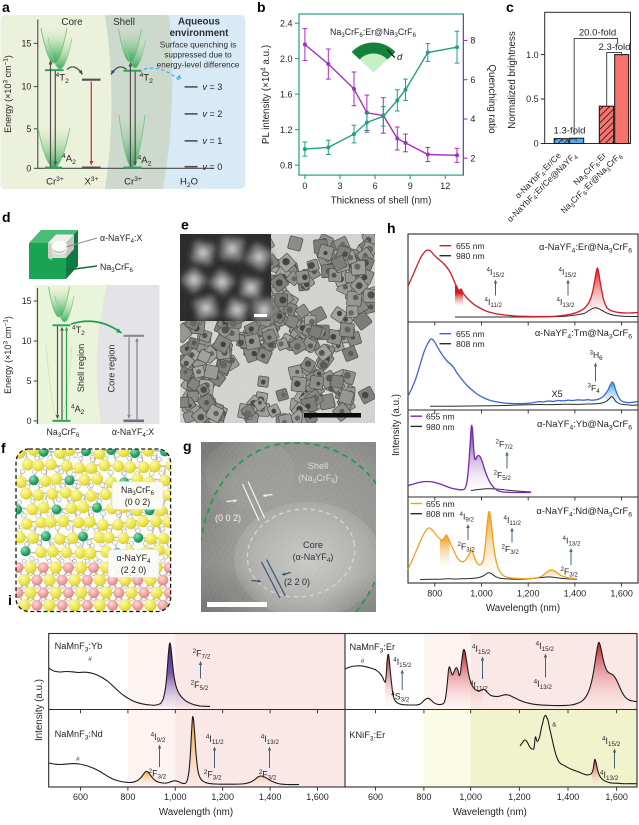 The image size is (639, 825). Describe the element at coordinates (265, 94) in the screenshot. I see `svg-text: PL intensity (×104 a.u.)` at that location.